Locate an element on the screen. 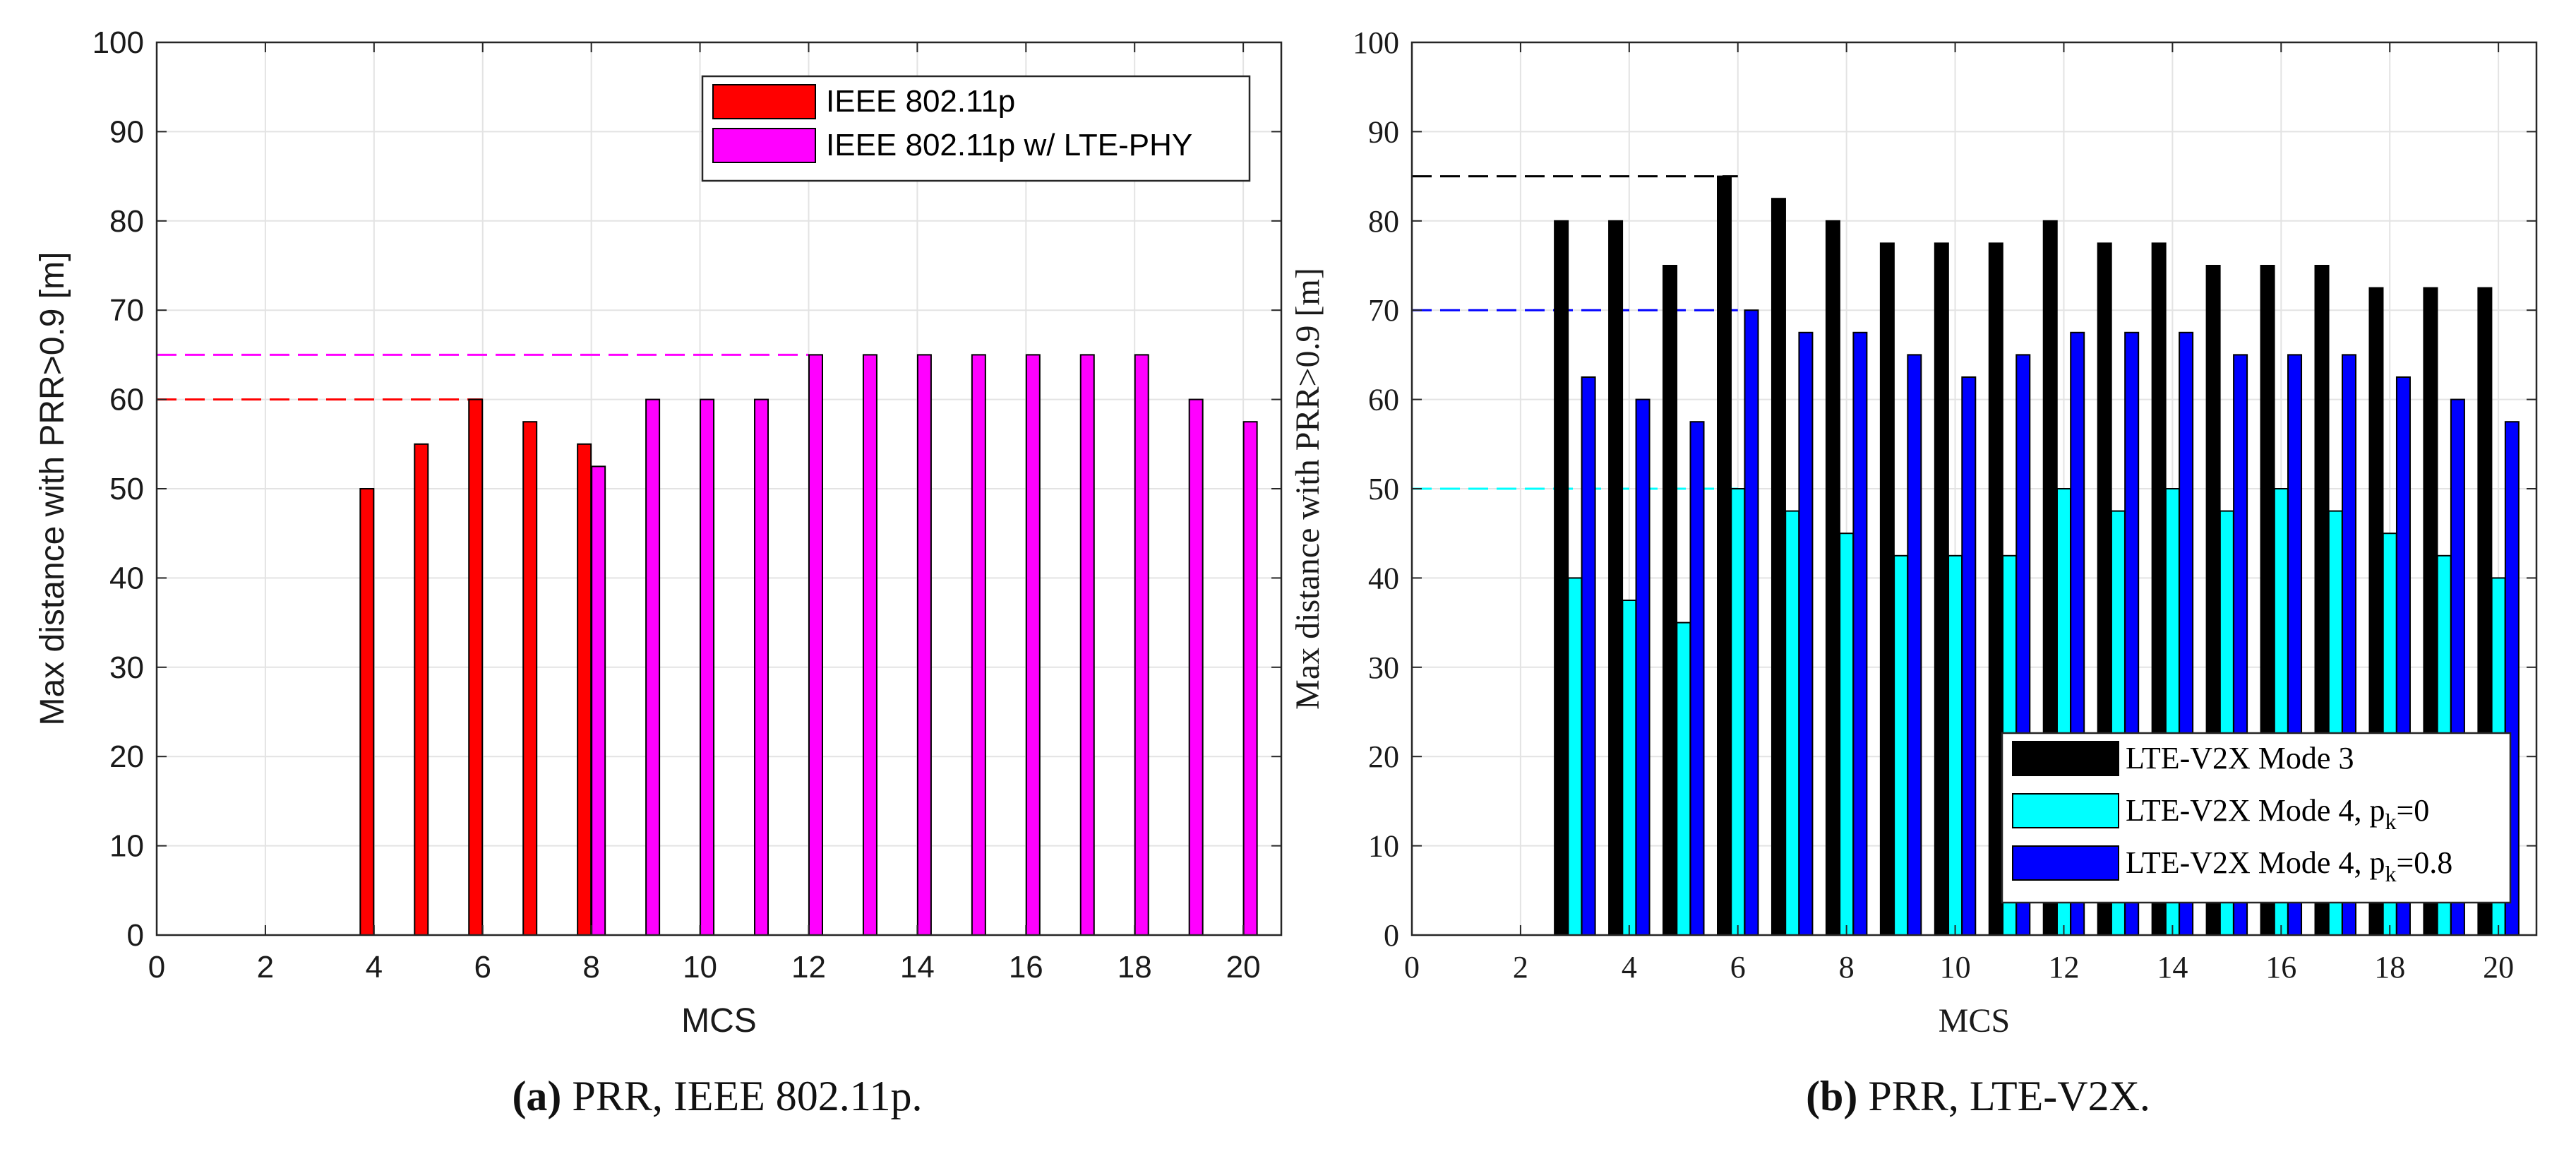 This screenshot has width=2576, height=1154. chart-a-xtick-label-10: 10 is located at coordinates (700, 967).